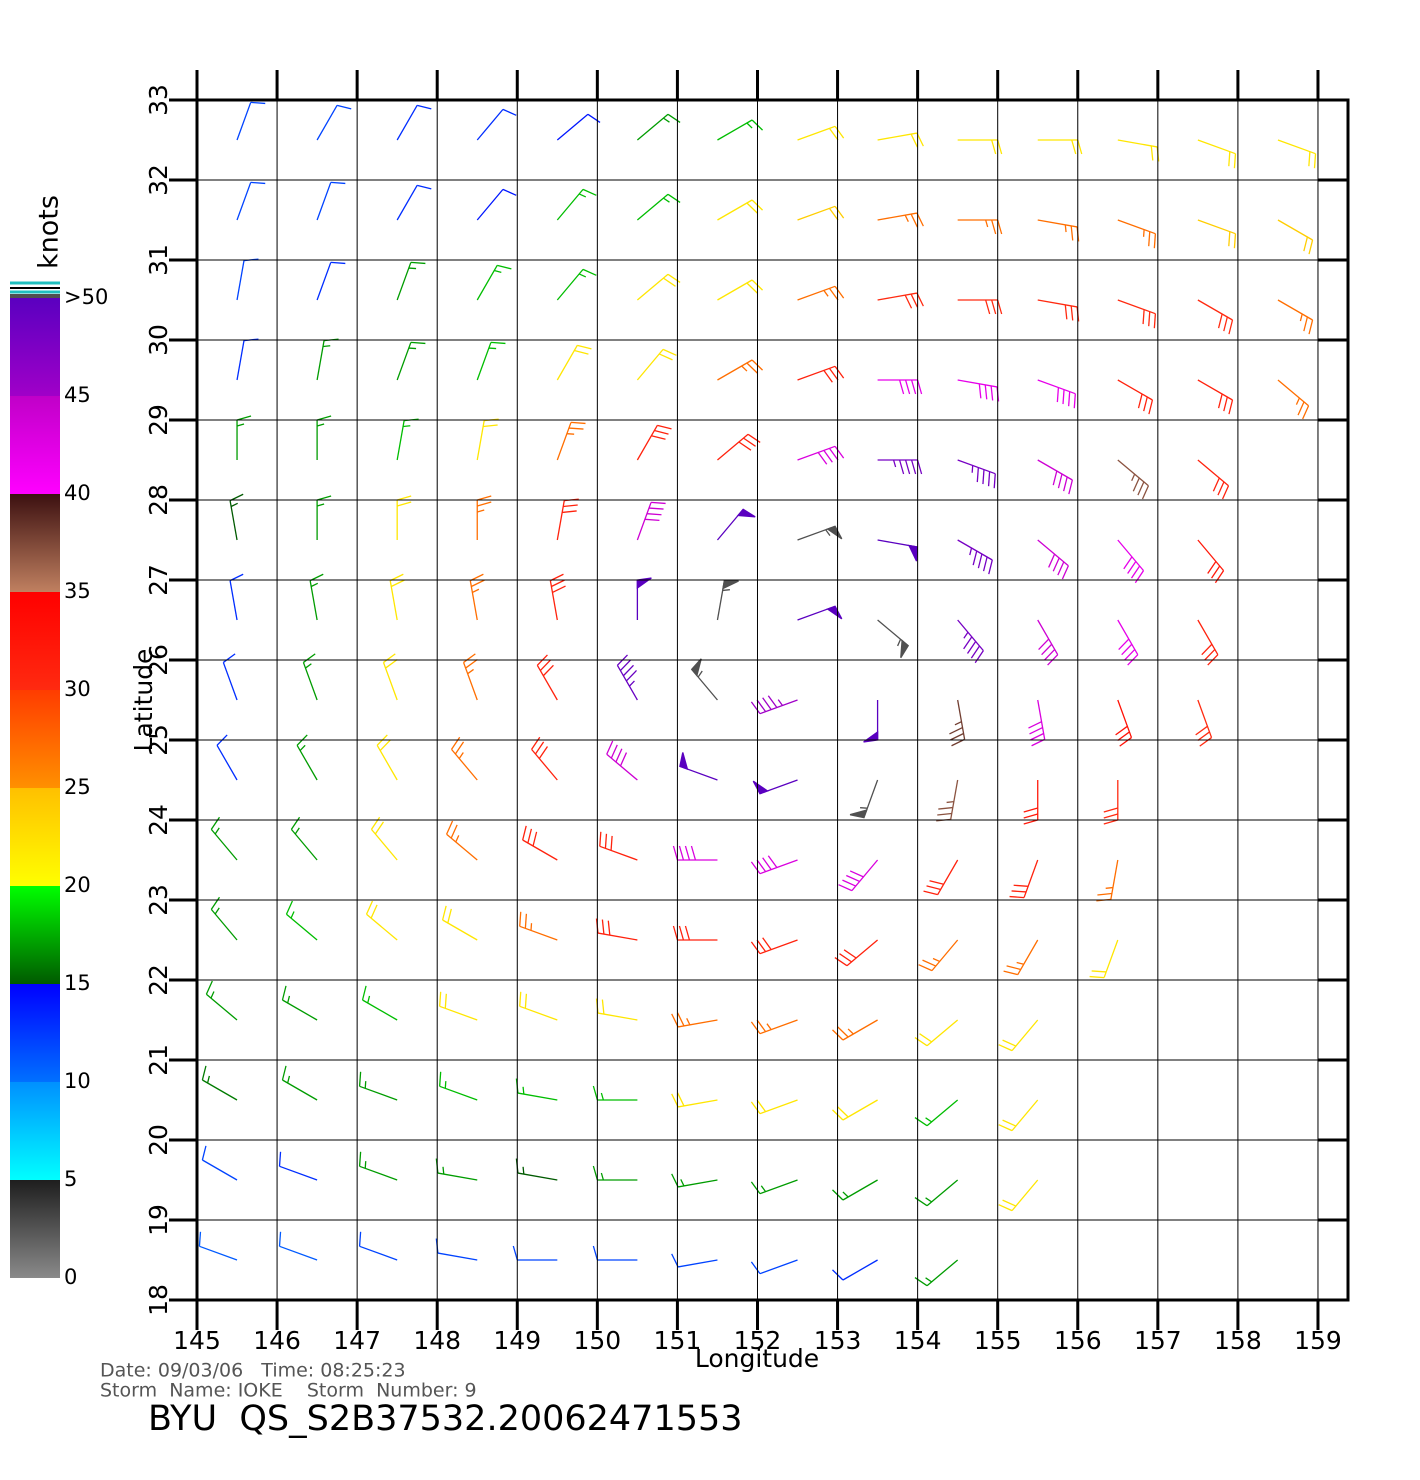  Describe the element at coordinates (143, 700) in the screenshot. I see `y-axis-label: Latitude` at that location.